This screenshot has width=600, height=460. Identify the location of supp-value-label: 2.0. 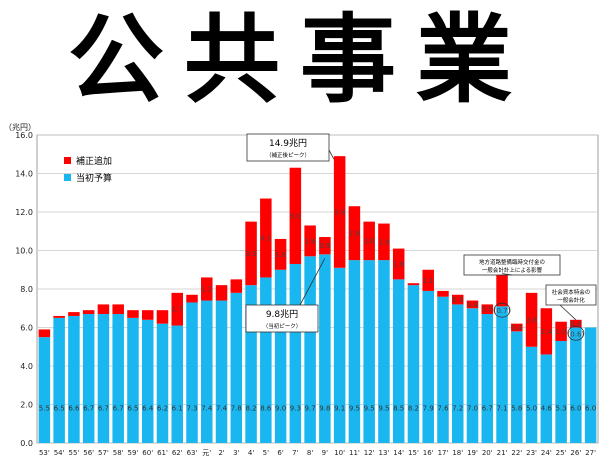
(369, 241).